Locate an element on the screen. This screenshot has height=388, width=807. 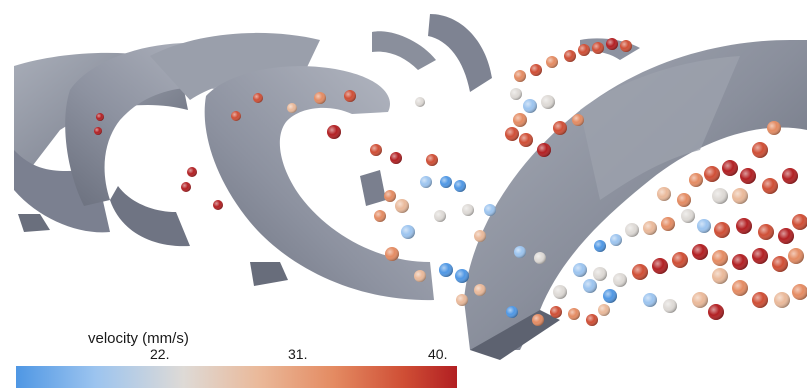
colorbar-gradient is located at coordinates (236, 377).